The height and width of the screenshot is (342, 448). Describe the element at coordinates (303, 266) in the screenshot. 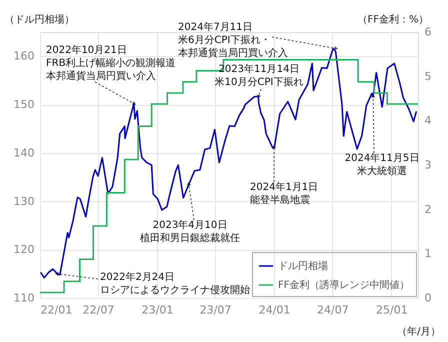

I see `legend-label: ドル円相場` at that location.